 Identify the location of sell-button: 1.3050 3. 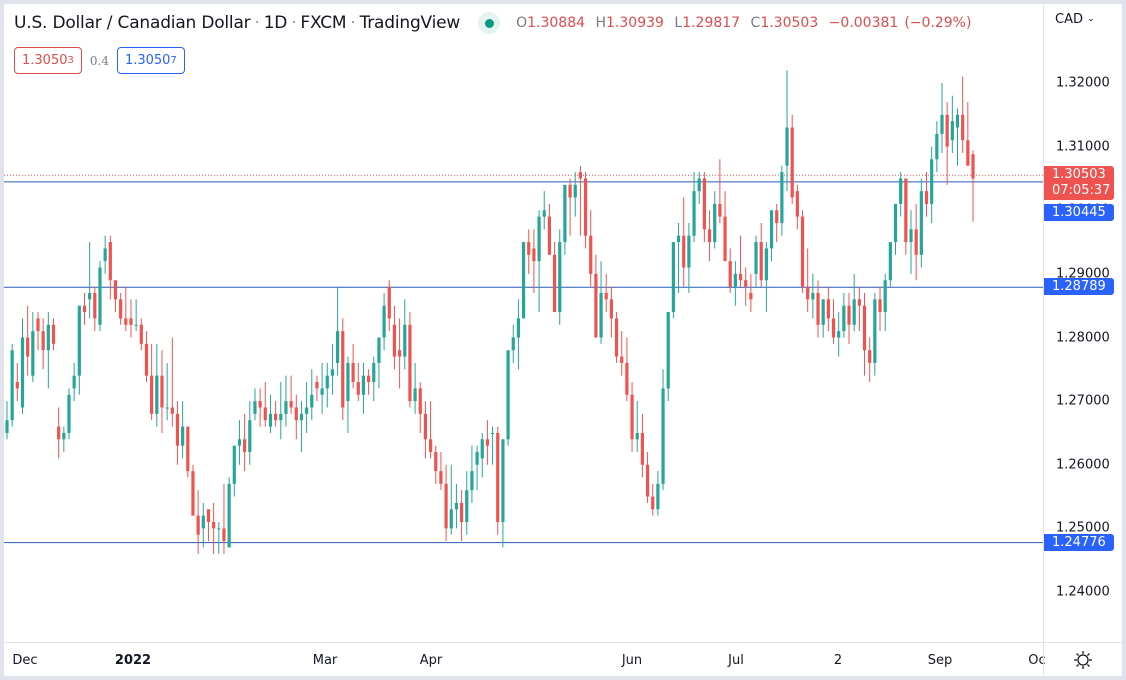
(48, 60).